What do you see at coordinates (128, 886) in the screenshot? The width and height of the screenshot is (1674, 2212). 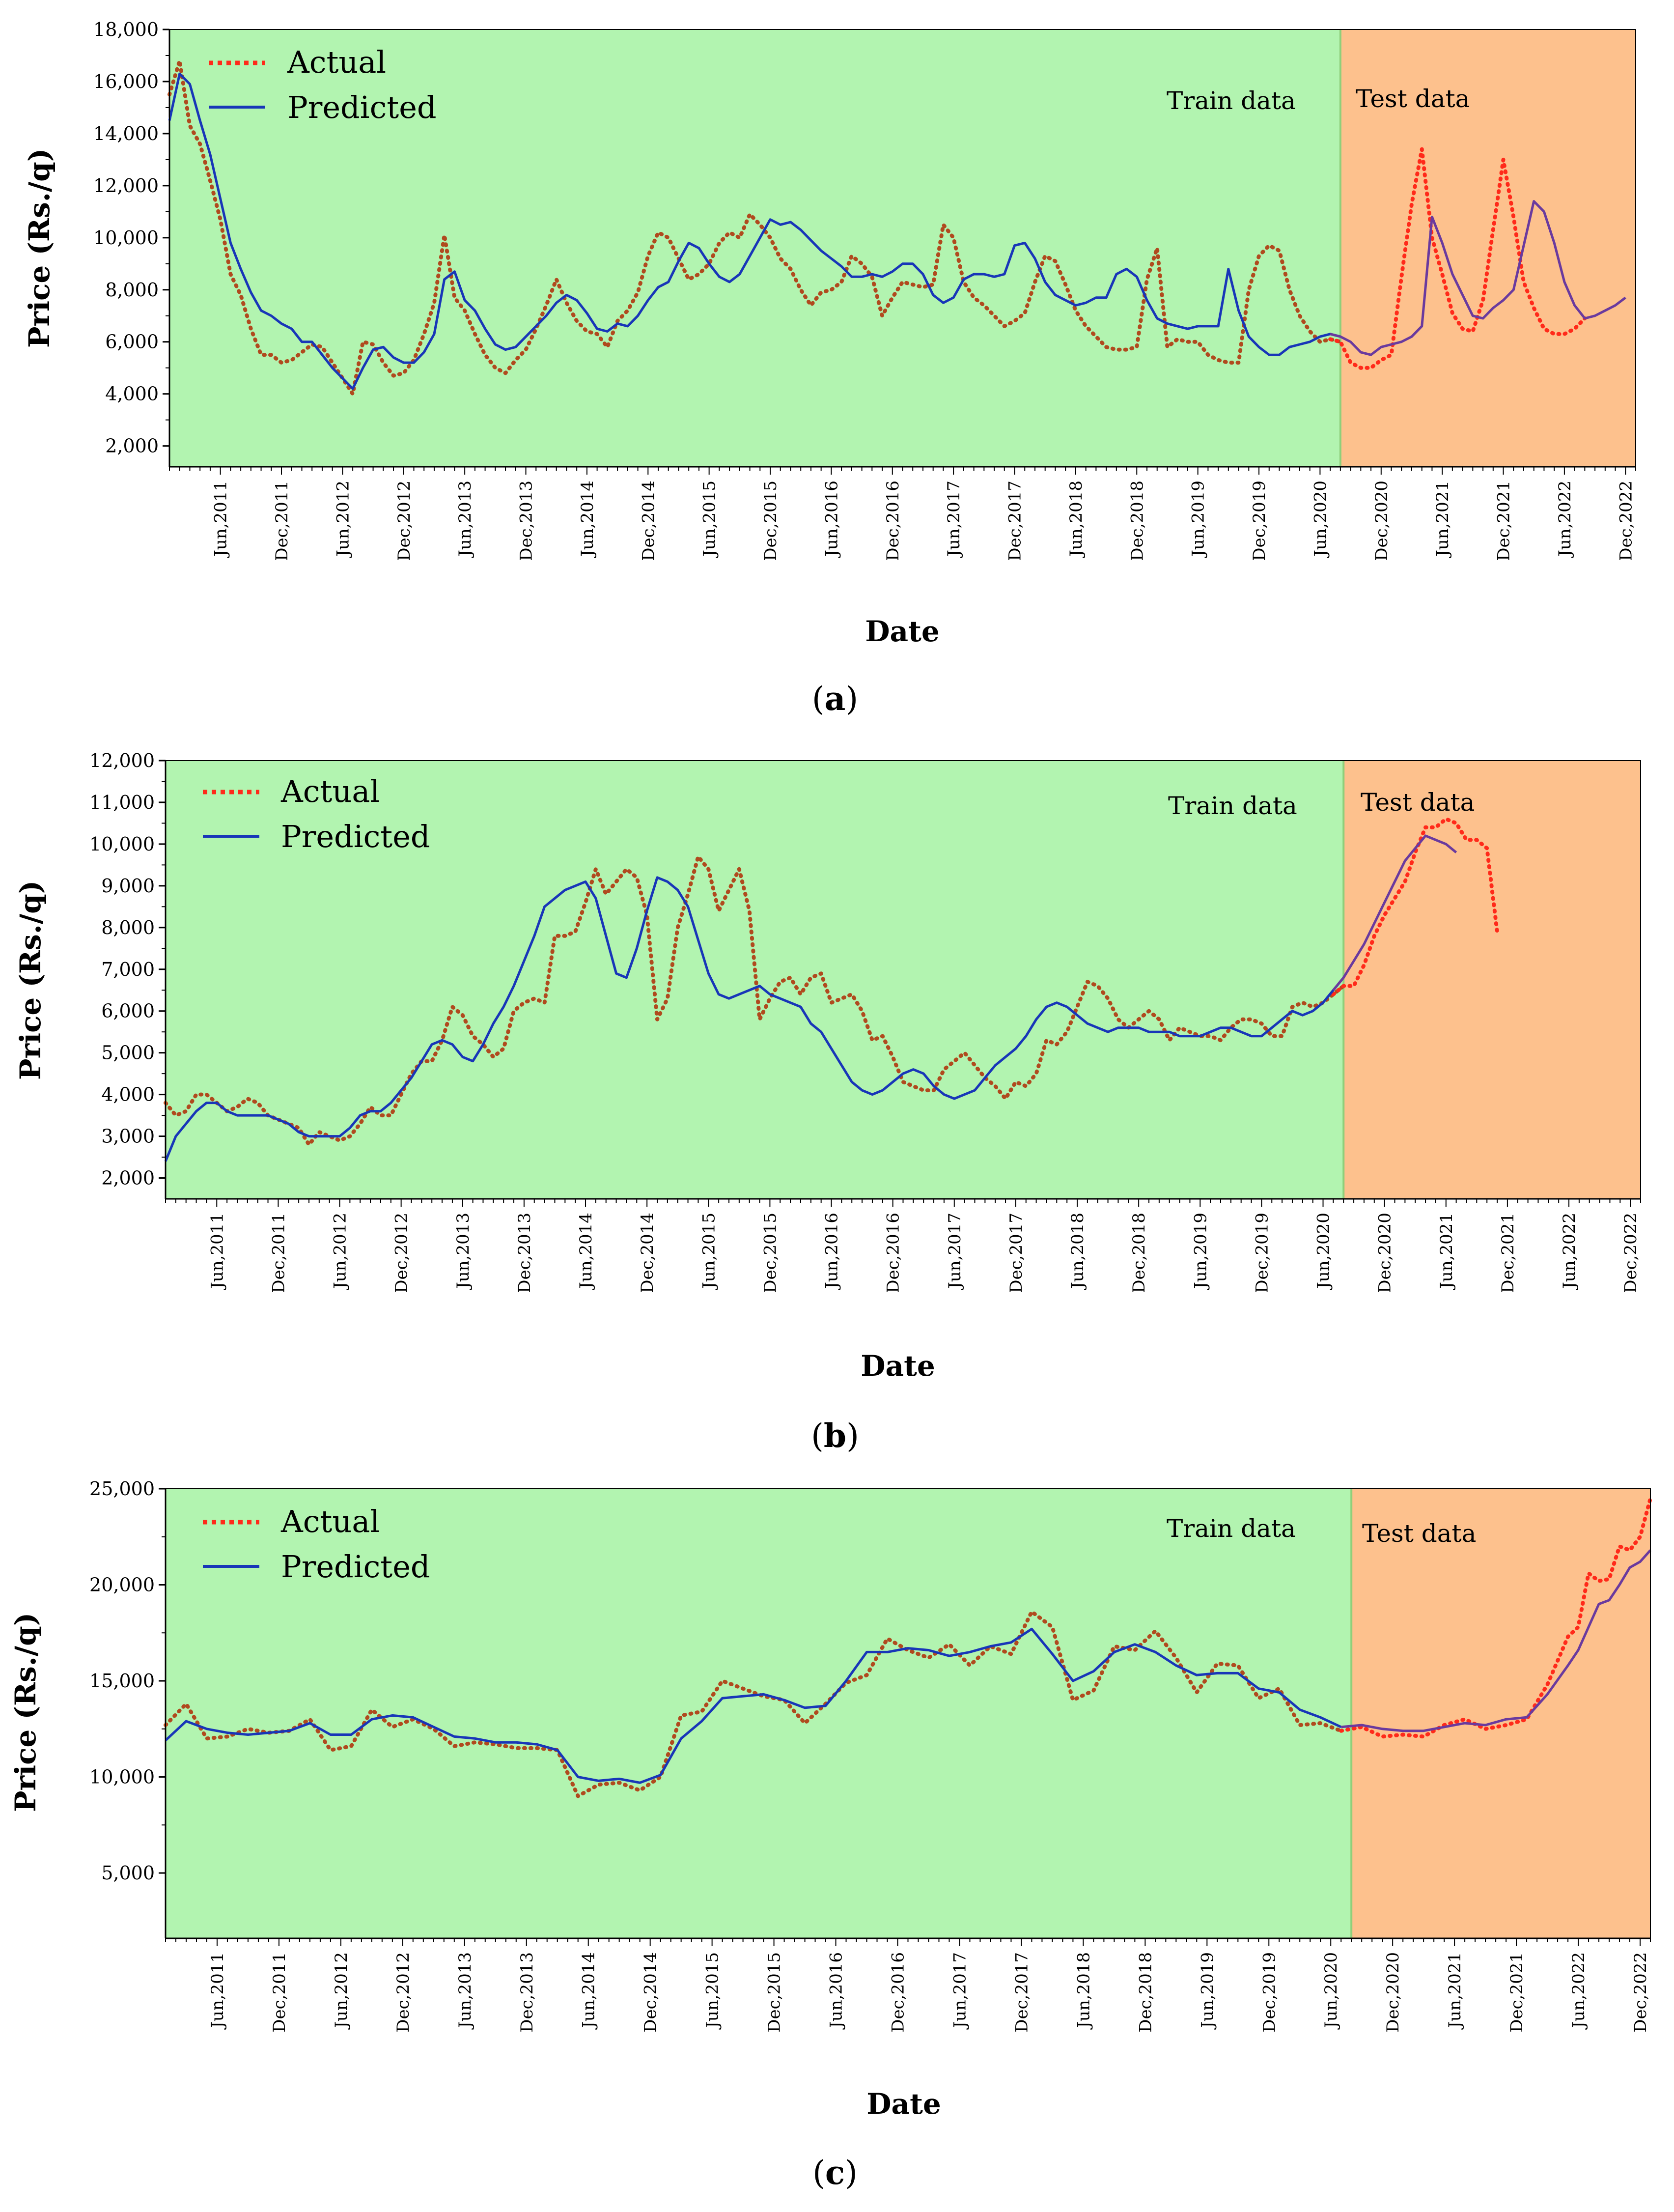 I see `y-tick-label: 9,000` at bounding box center [128, 886].